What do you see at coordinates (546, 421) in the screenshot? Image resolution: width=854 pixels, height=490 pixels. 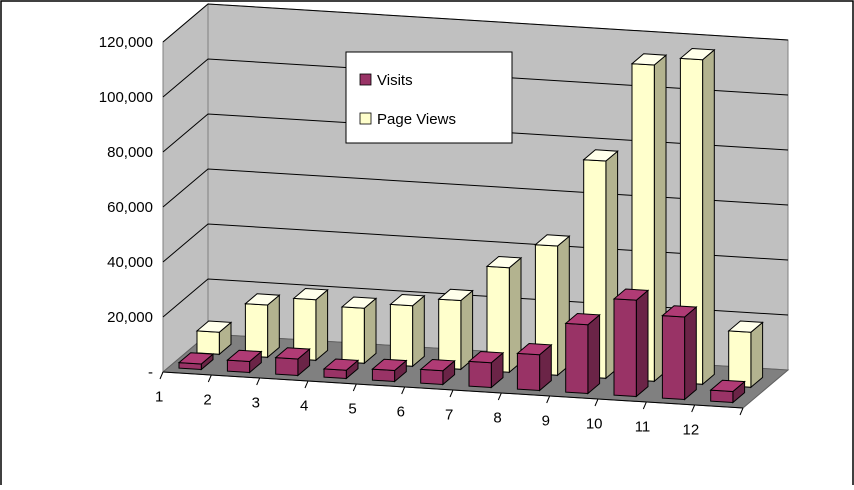 I see `x-tick-label: 9` at bounding box center [546, 421].